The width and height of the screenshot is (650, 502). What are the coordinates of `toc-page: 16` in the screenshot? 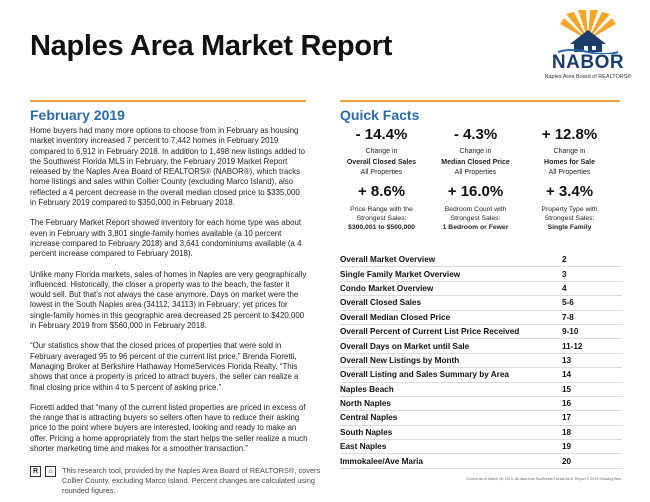 It's located at (567, 404).